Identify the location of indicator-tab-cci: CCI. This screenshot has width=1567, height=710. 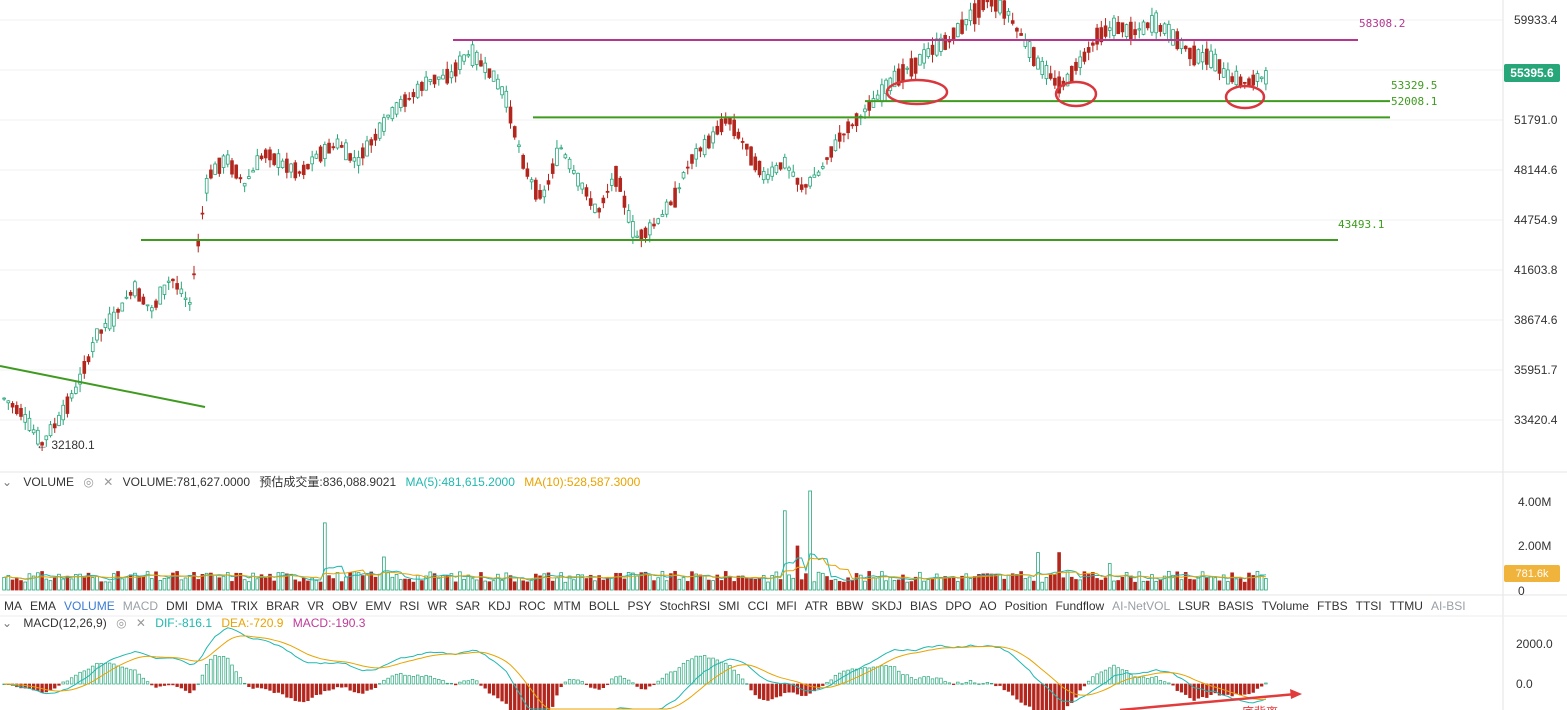
(758, 606).